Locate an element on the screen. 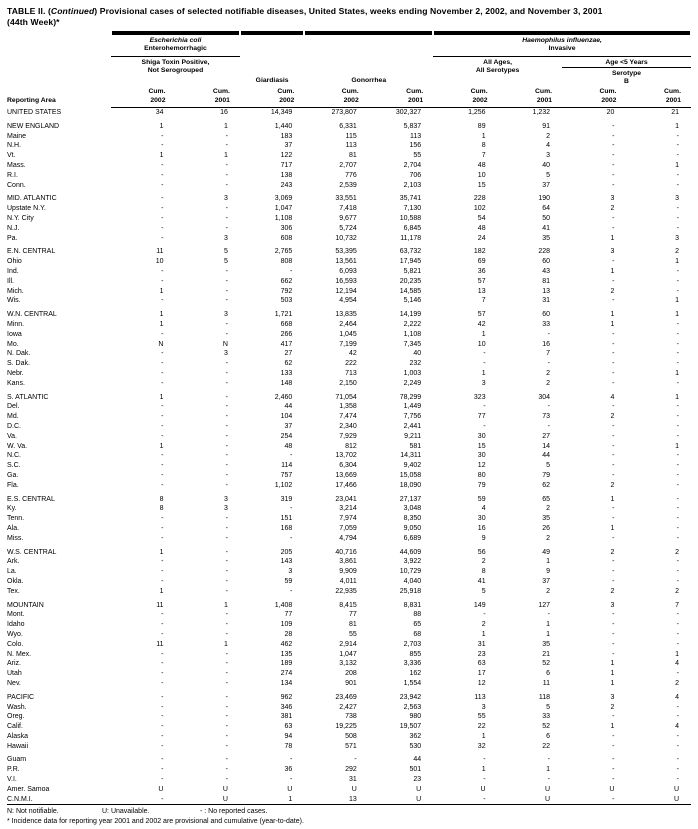 The width and height of the screenshot is (698, 829). reporting-area-cell: N.C. is located at coordinates (14, 456).